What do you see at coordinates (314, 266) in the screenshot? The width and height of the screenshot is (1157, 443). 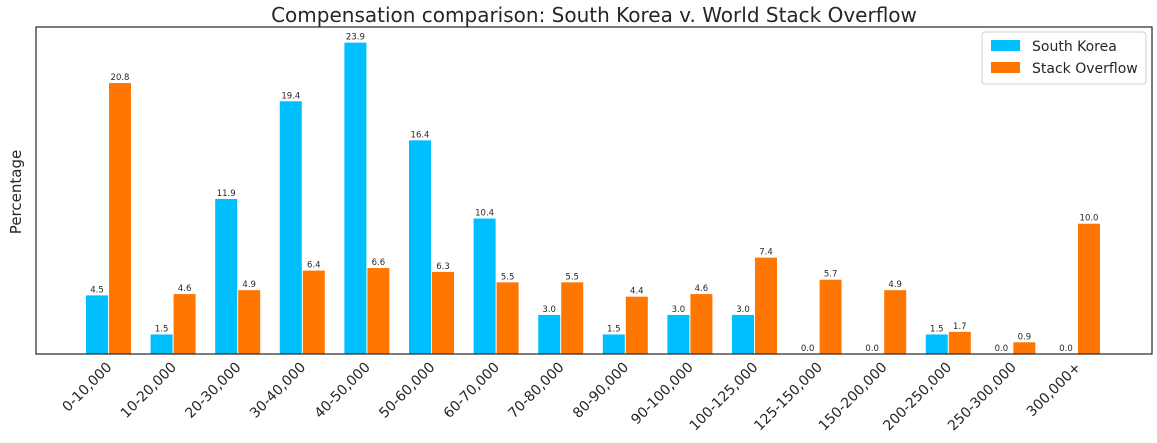 I see `data-label-stack-overflow-30-40-000: 6.4` at bounding box center [314, 266].